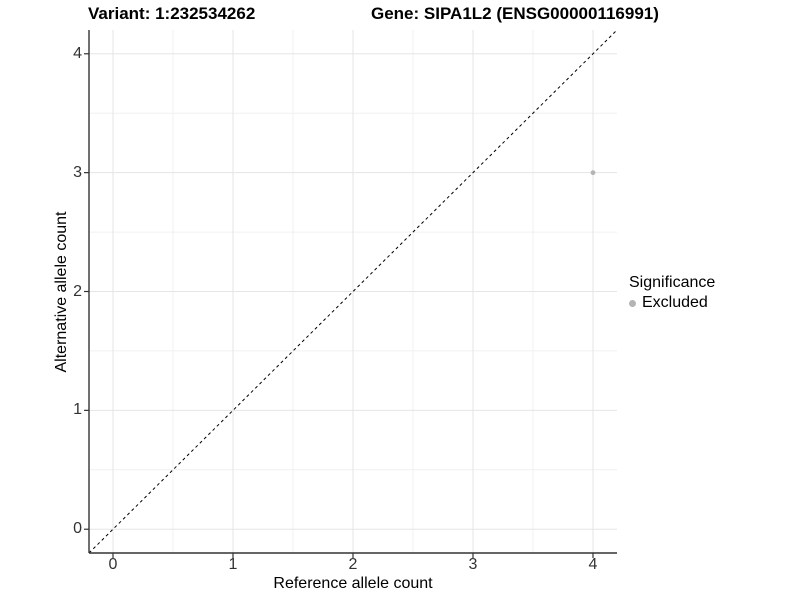 Image resolution: width=800 pixels, height=600 pixels. Describe the element at coordinates (77, 172) in the screenshot. I see `y-tick-label: 3` at that location.